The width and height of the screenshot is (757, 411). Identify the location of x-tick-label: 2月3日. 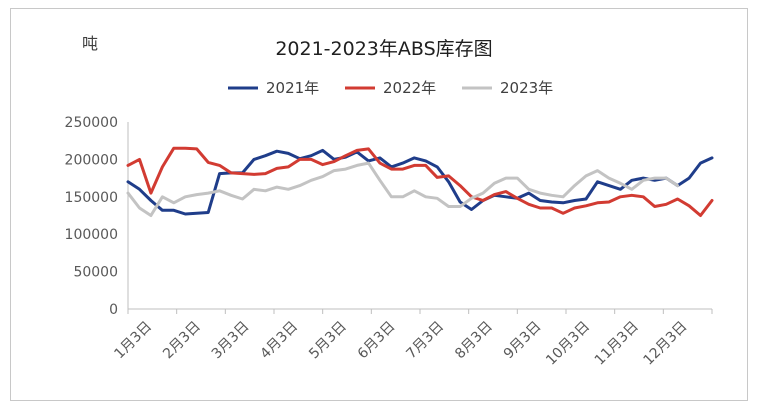
(182, 341).